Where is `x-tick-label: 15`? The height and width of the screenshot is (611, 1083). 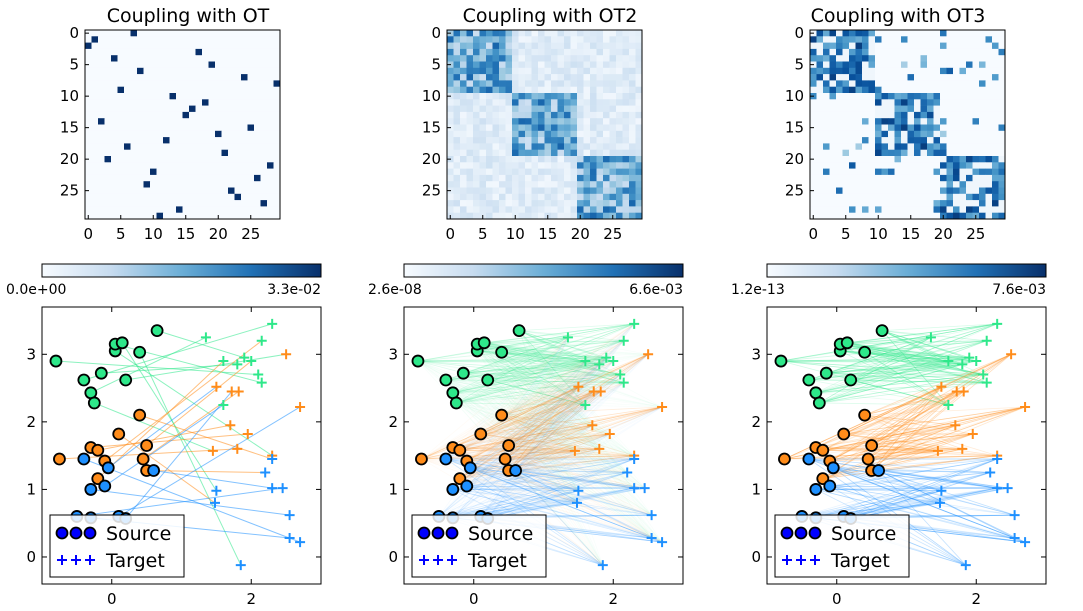 x-tick-label: 15 is located at coordinates (910, 234).